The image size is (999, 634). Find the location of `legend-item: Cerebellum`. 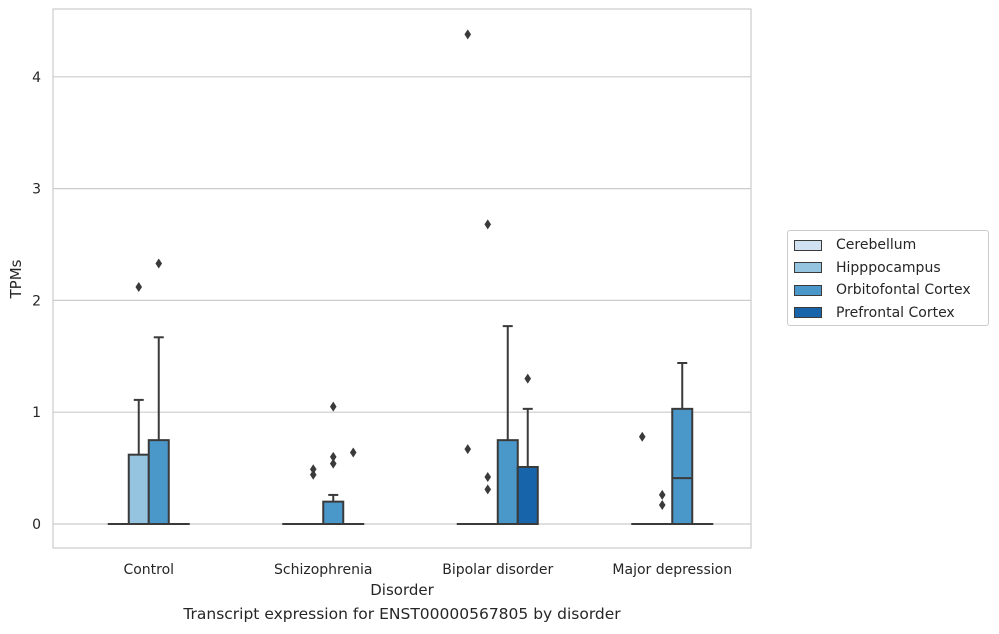

legend-item: Cerebellum is located at coordinates (855, 245).